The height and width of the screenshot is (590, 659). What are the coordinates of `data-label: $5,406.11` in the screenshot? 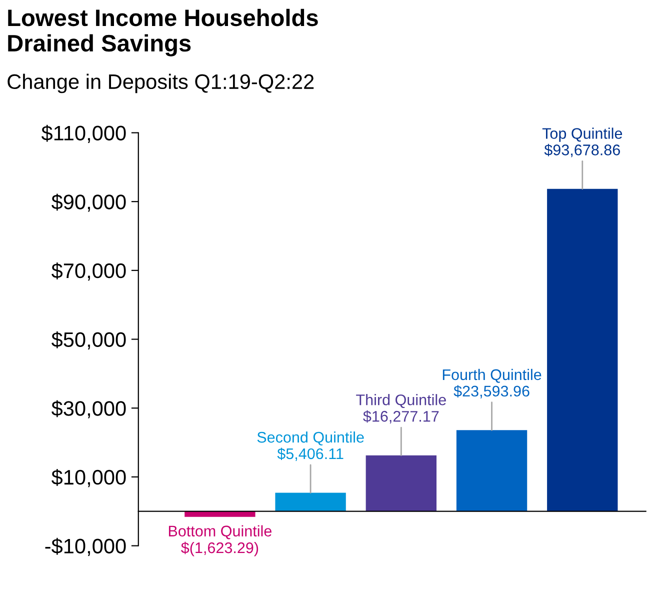 It's located at (310, 454).